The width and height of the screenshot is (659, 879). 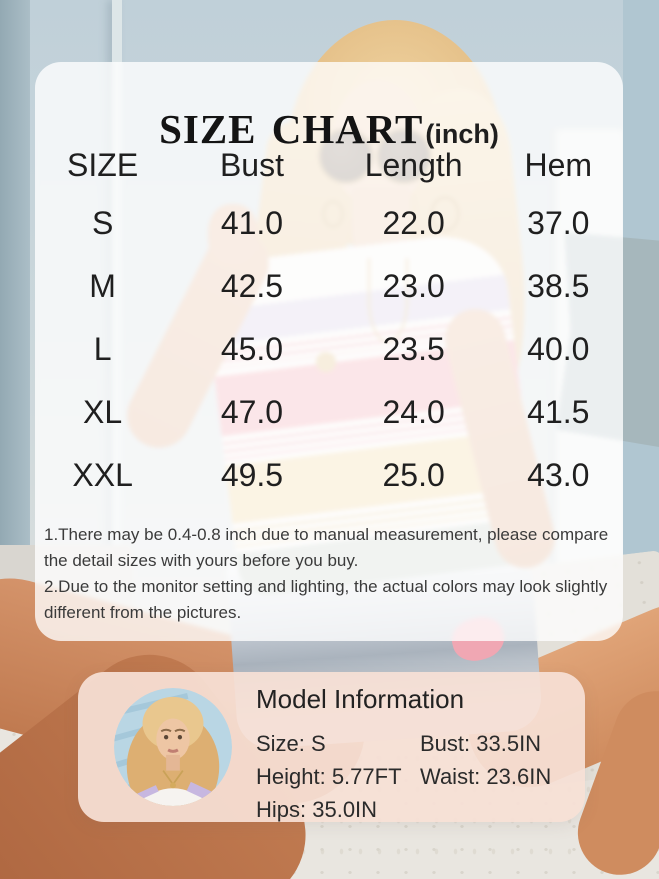 What do you see at coordinates (251, 164) in the screenshot?
I see `table-header-bust: Bust` at bounding box center [251, 164].